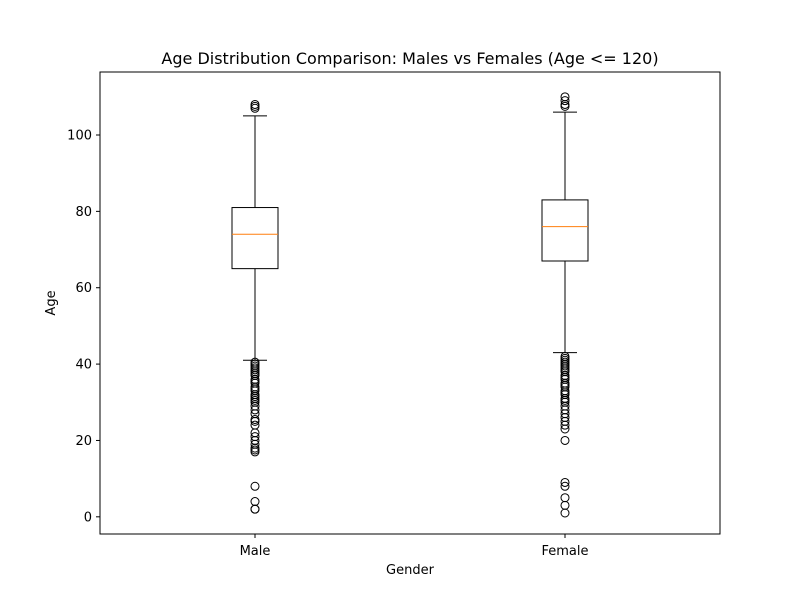  I want to click on x-axis-label: Gender, so click(410, 570).